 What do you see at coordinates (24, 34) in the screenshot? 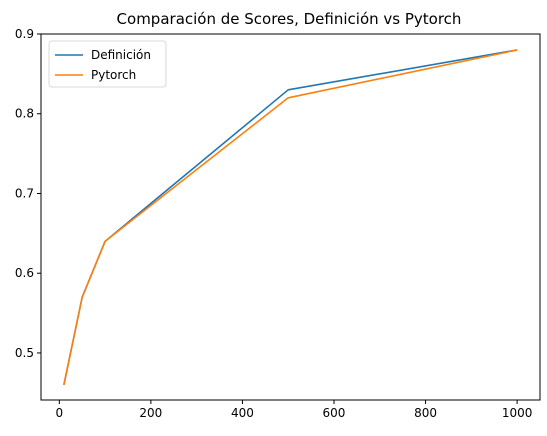
I see `y-tick-label: 0.9` at bounding box center [24, 34].